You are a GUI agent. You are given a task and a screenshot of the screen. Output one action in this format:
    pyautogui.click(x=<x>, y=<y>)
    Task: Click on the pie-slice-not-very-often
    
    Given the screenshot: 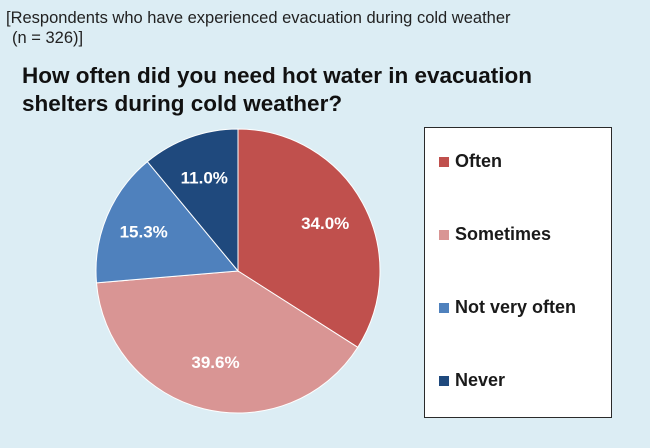 What is the action you would take?
    pyautogui.click(x=167, y=222)
    